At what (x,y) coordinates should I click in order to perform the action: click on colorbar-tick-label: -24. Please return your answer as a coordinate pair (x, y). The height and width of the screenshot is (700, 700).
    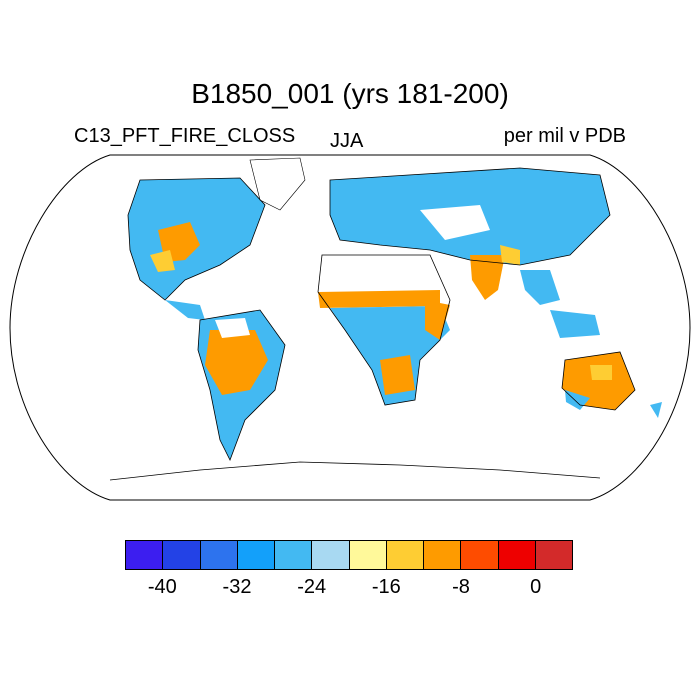
    Looking at the image, I should click on (312, 587).